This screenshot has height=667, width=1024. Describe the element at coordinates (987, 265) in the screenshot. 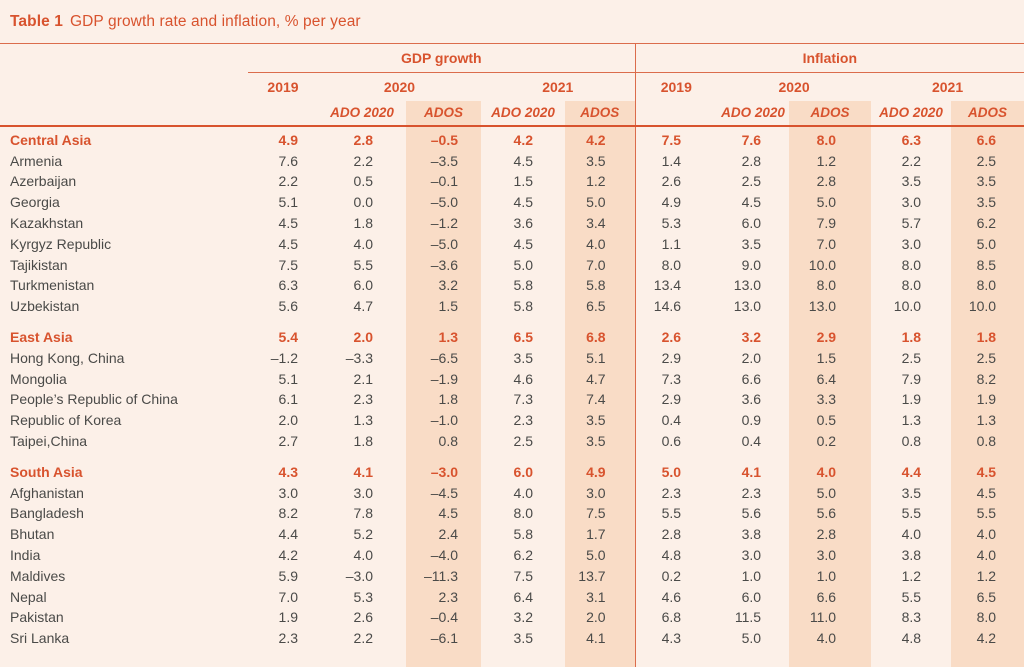

I see `value-cell: 8.5` at that location.